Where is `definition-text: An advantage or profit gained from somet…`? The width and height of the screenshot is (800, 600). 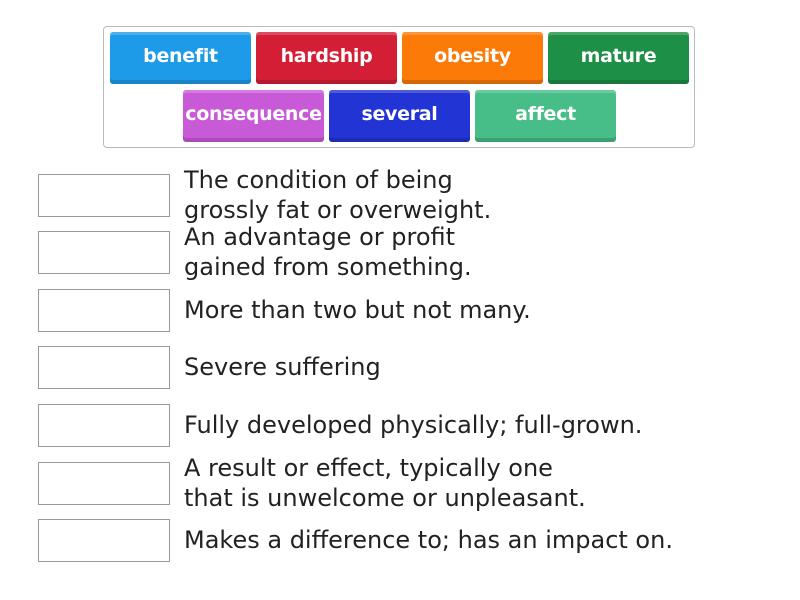
definition-text: An advantage or profit gained from somet… is located at coordinates (328, 252).